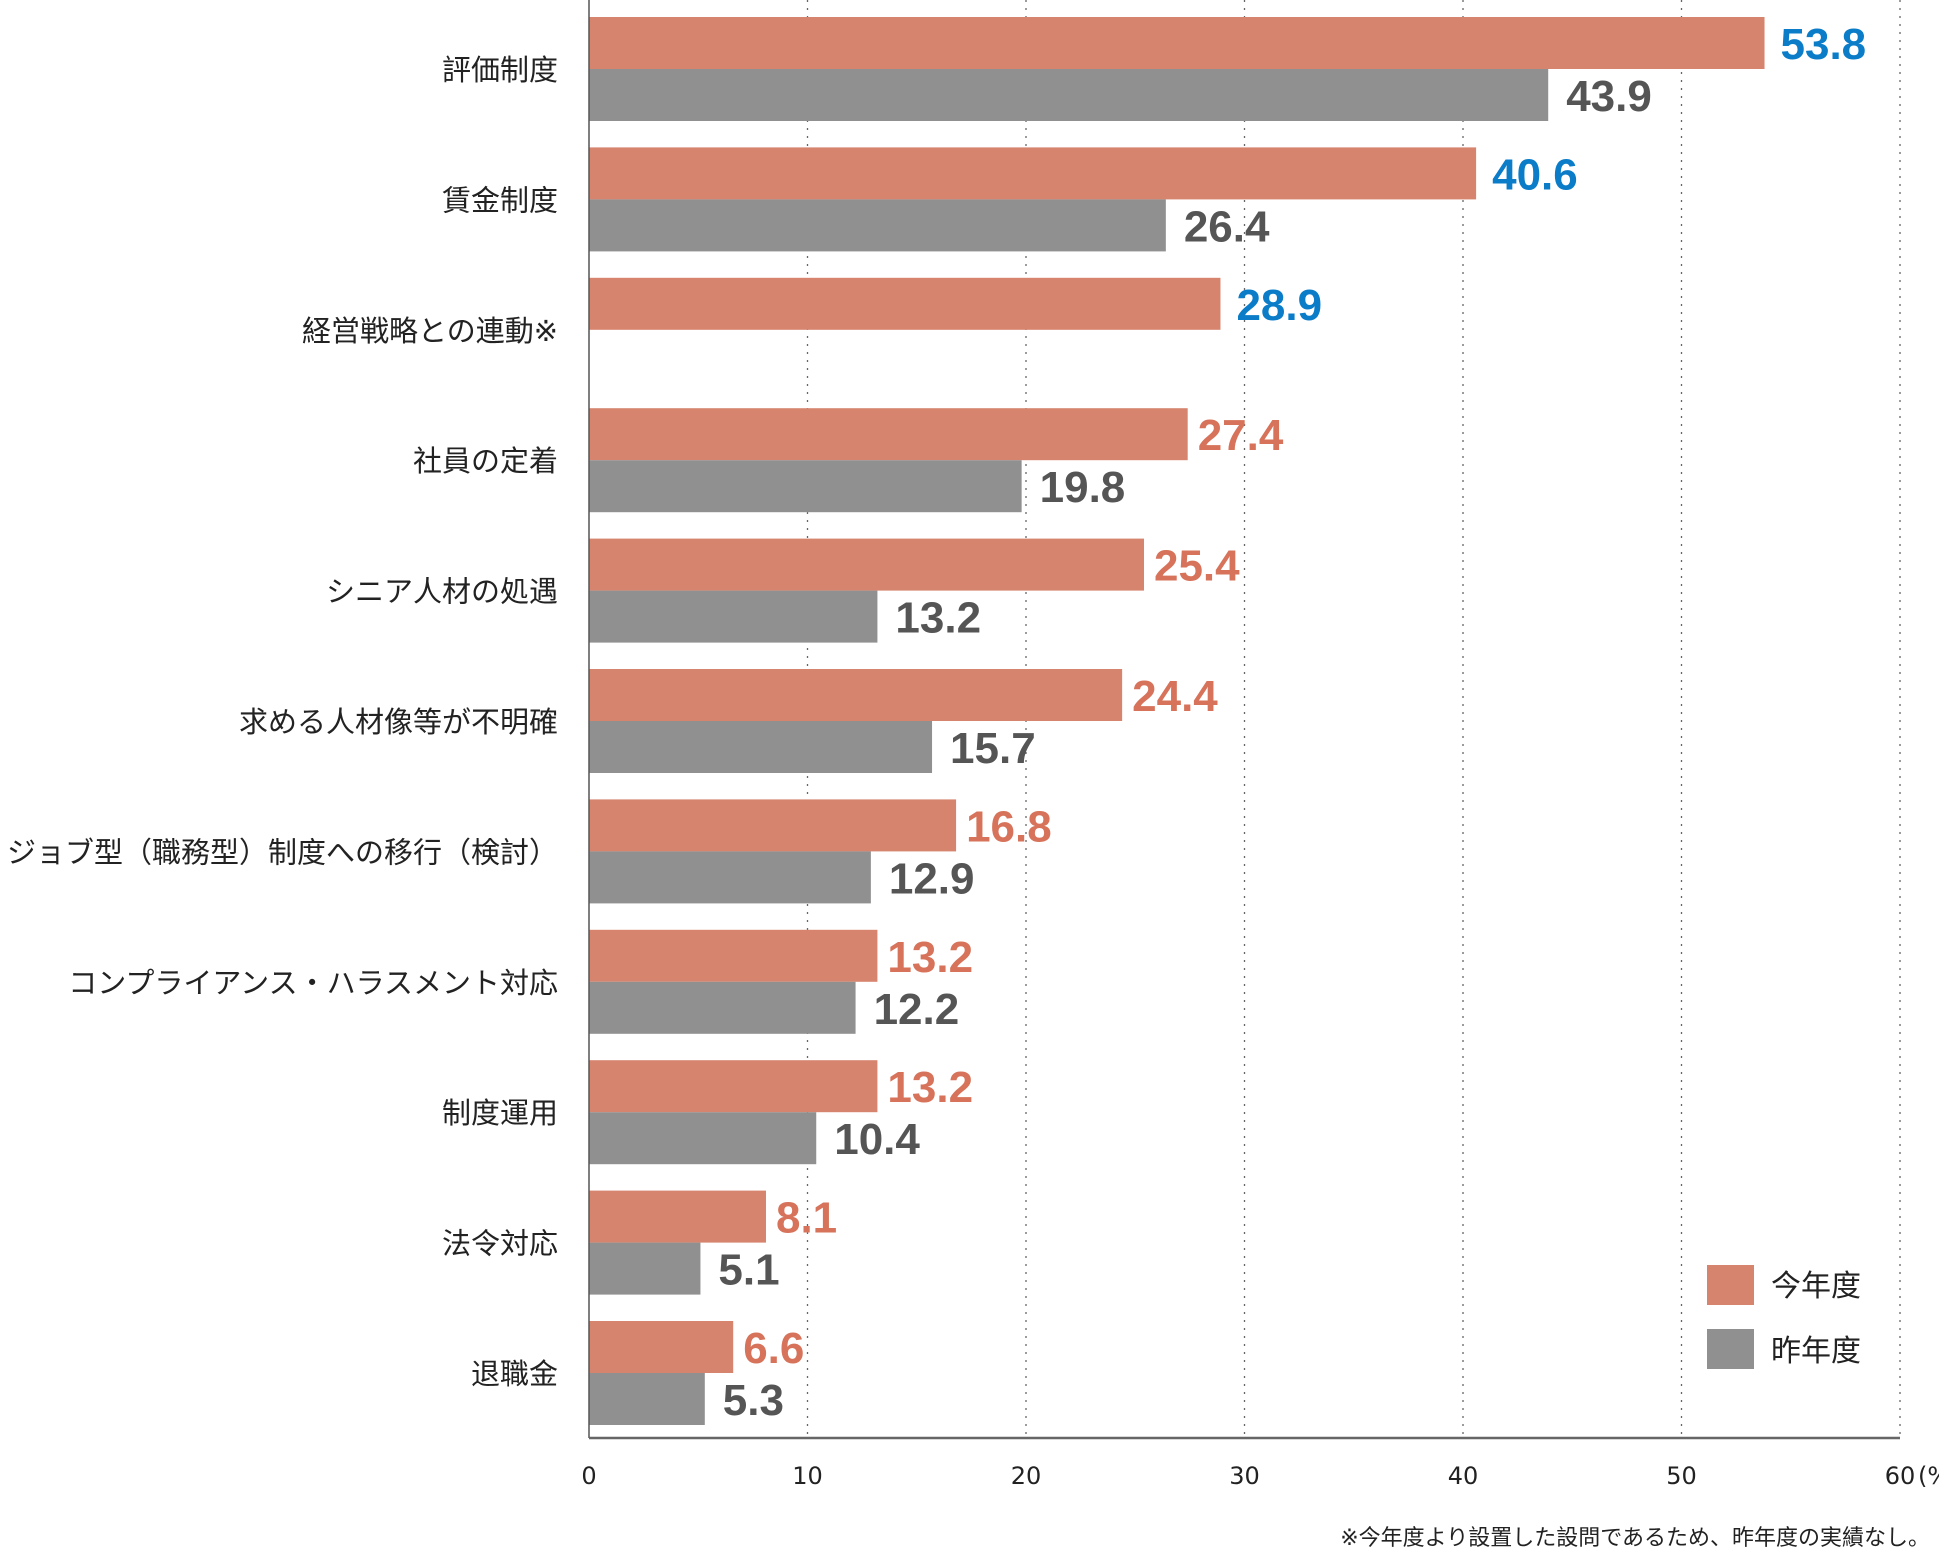 This screenshot has width=1939, height=1554. Describe the element at coordinates (1227, 226) in the screenshot. I see `data-label-last-year: 26.4` at that location.